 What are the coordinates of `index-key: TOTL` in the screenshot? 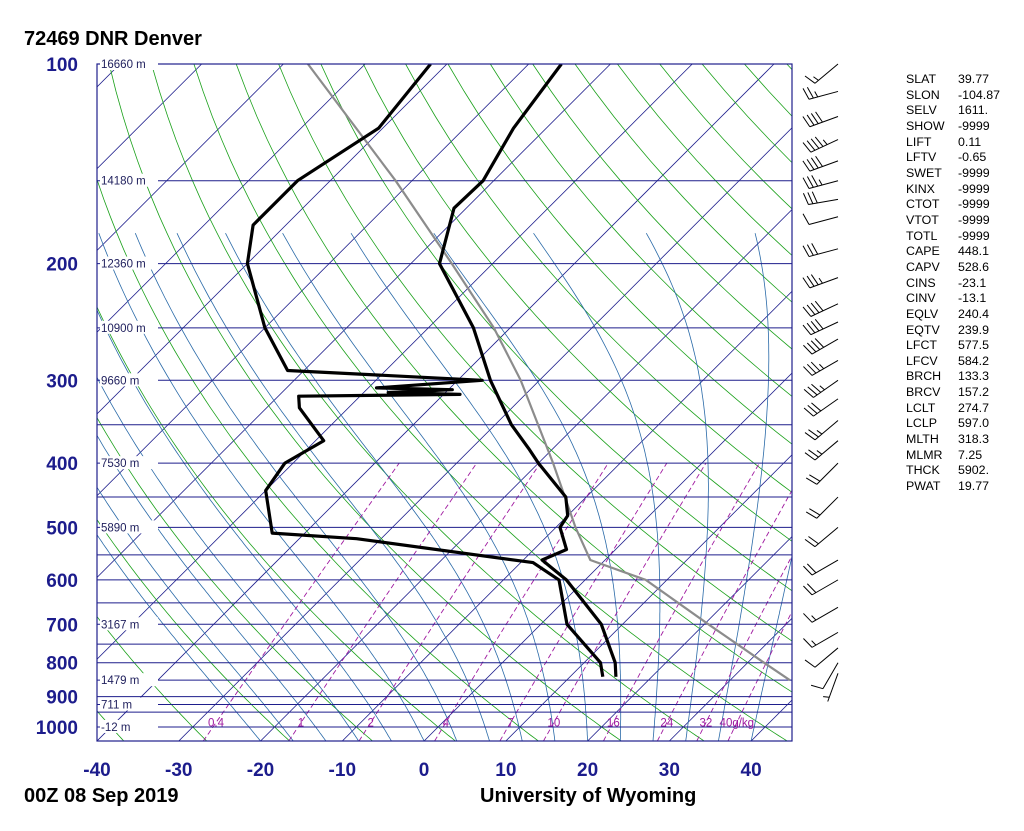 It's located at (922, 235).